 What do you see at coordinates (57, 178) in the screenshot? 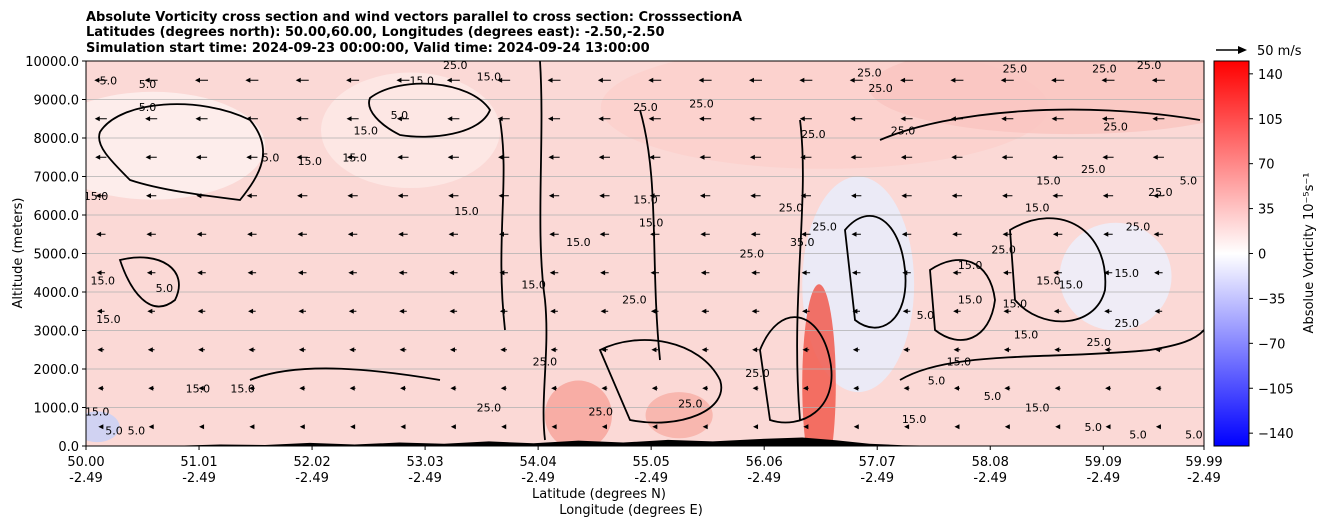
I see `y-tick-label: 7000.0` at bounding box center [57, 178].